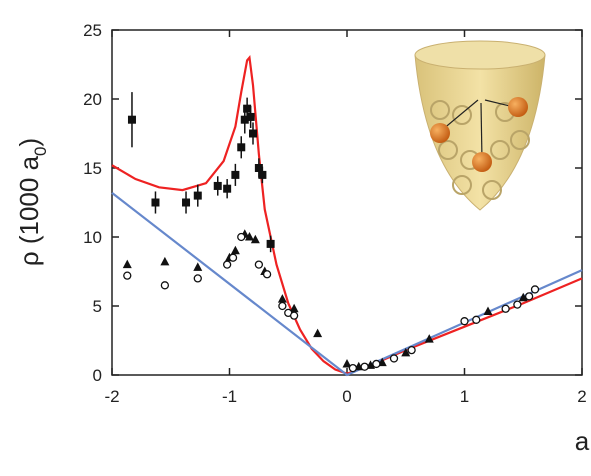  I want to click on x-tick-label: -1, so click(229, 396).